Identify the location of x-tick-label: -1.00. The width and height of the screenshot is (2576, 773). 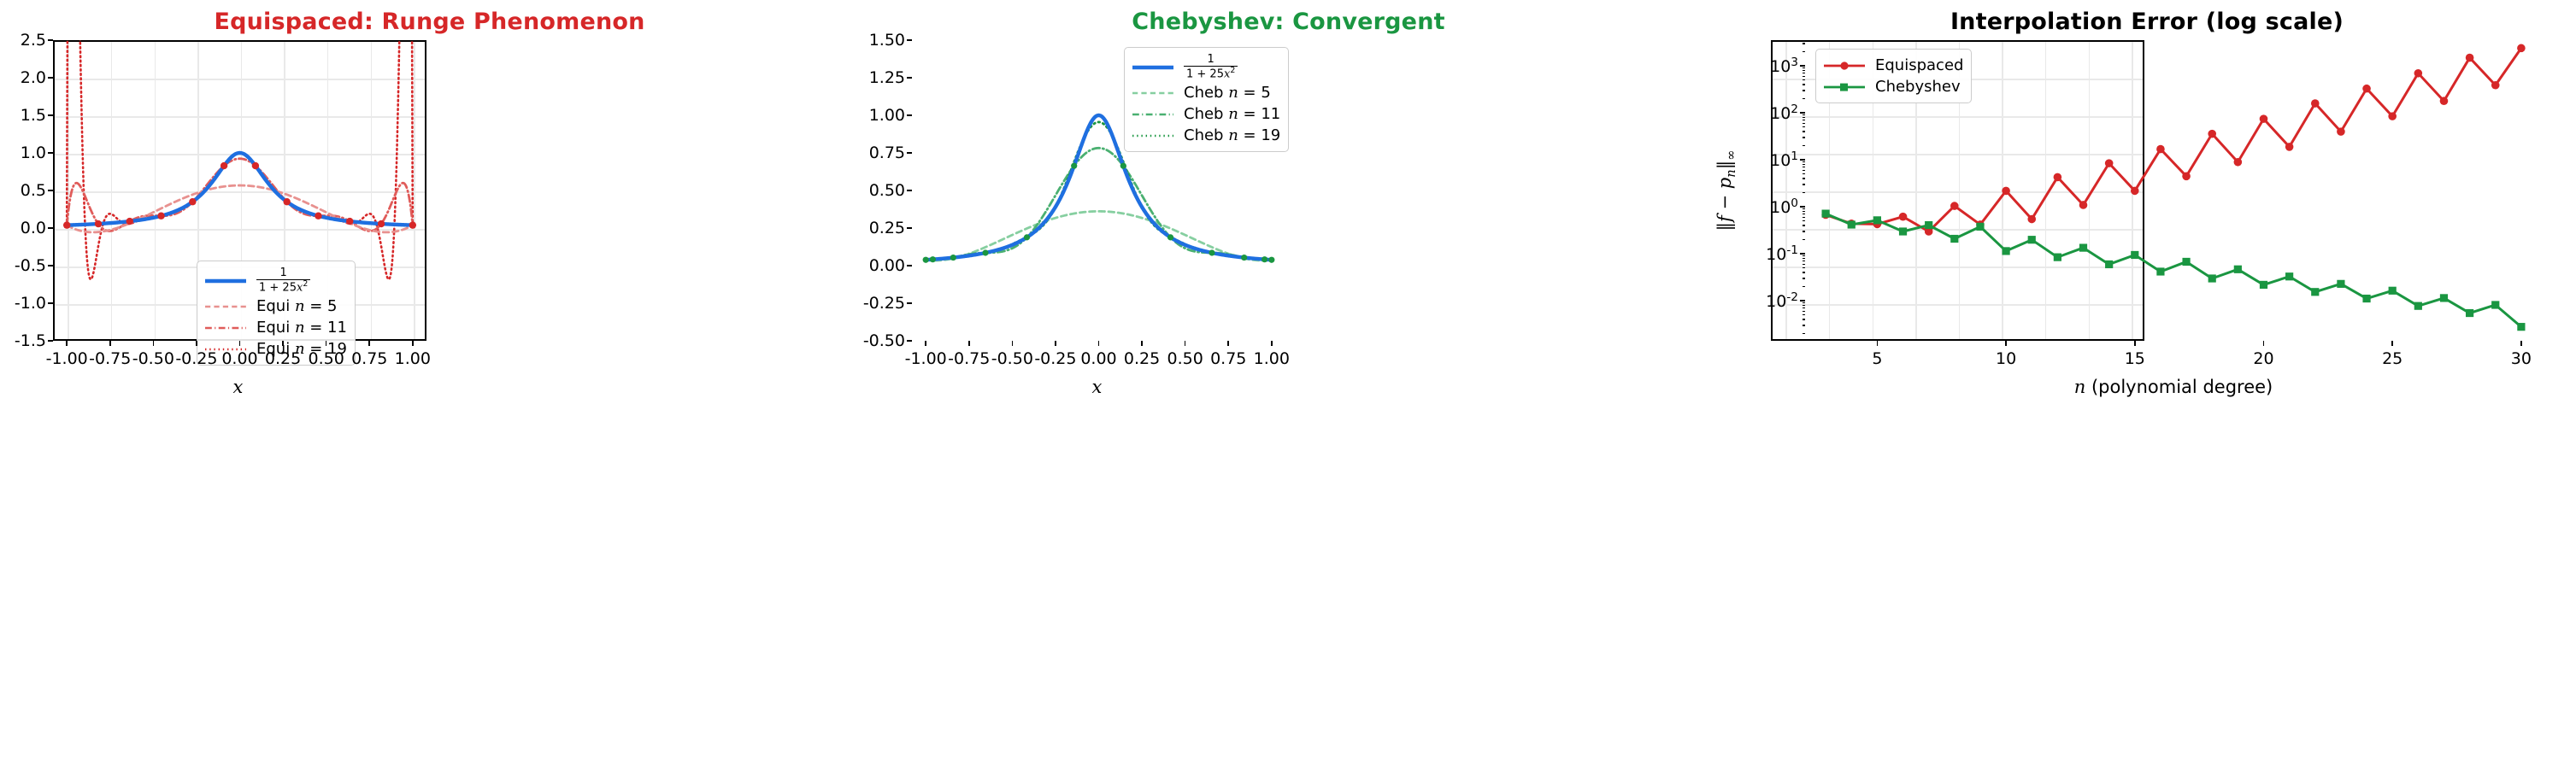
(66, 358).